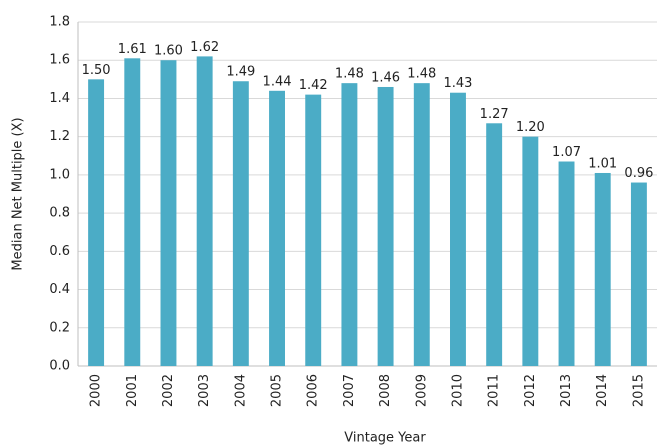 This screenshot has width=665, height=448. What do you see at coordinates (385, 390) in the screenshot?
I see `x-tick-label: 2008` at bounding box center [385, 390].